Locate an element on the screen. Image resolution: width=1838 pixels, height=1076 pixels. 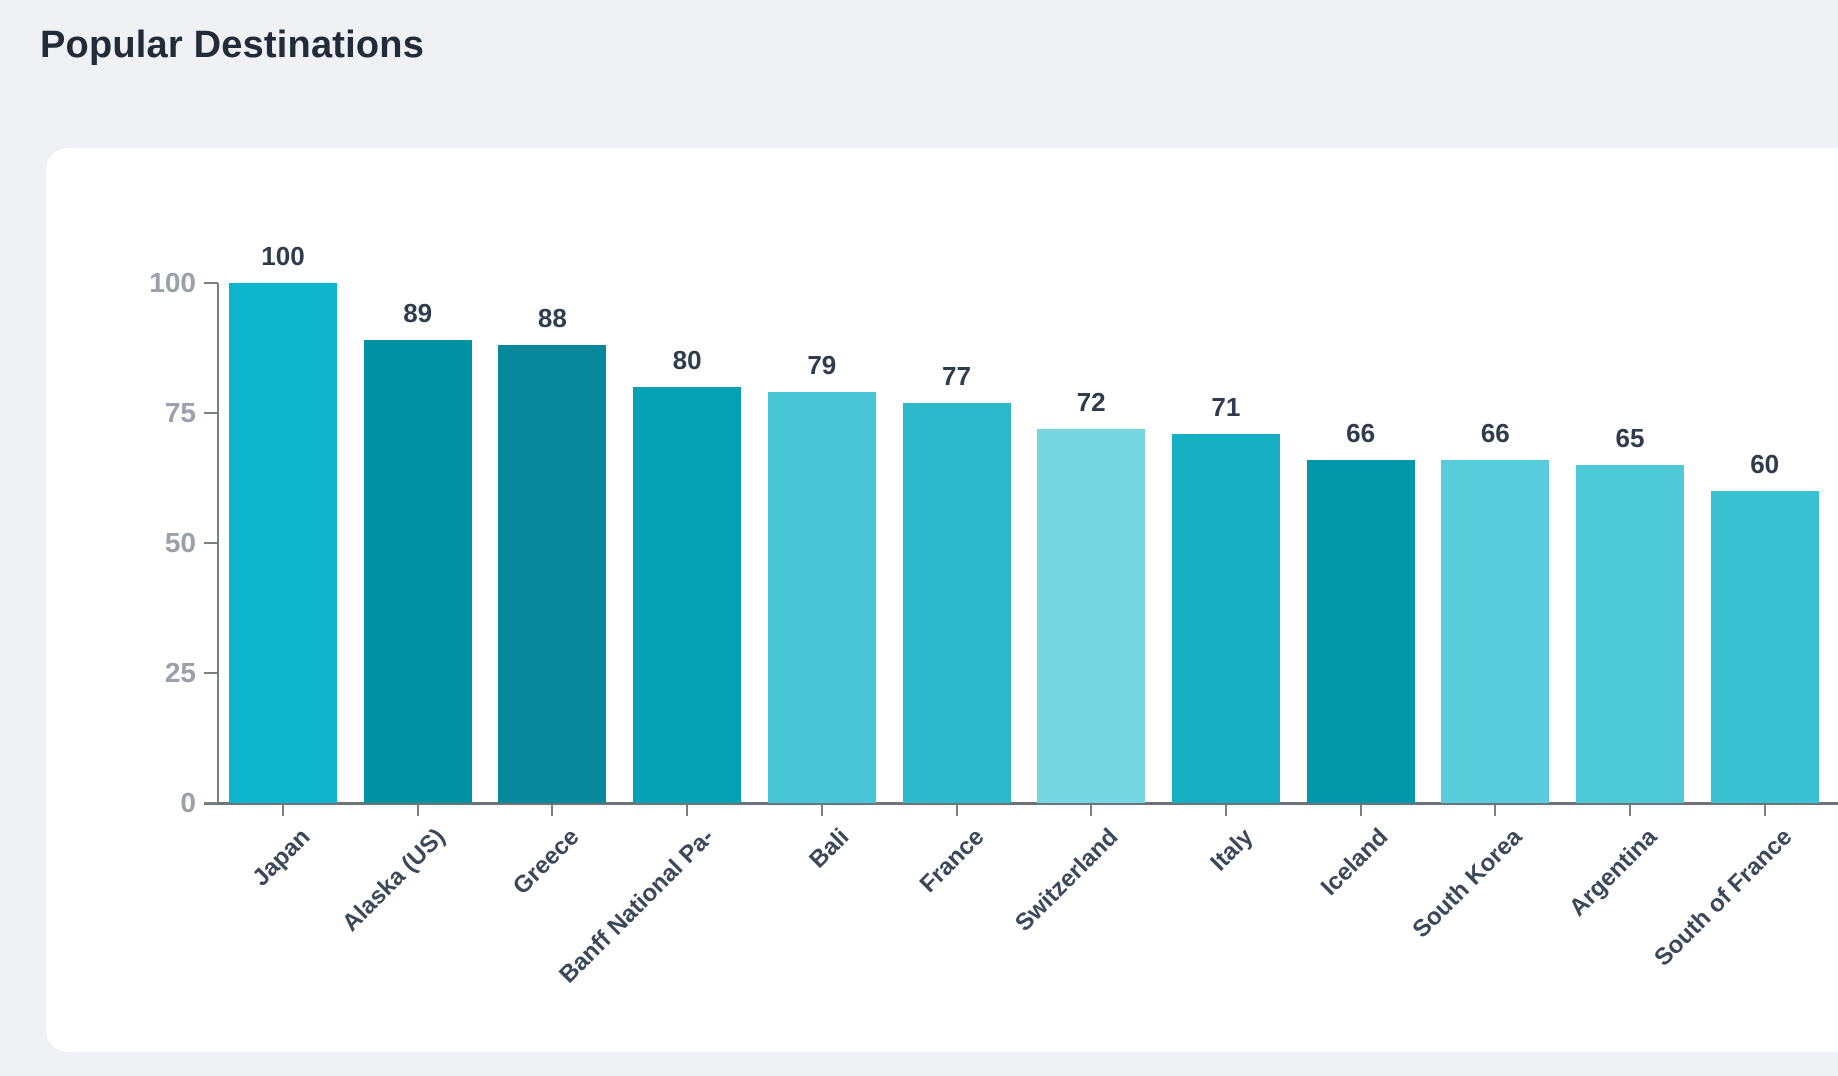
x-axis-category-label: Argentina is located at coordinates (1613, 872).